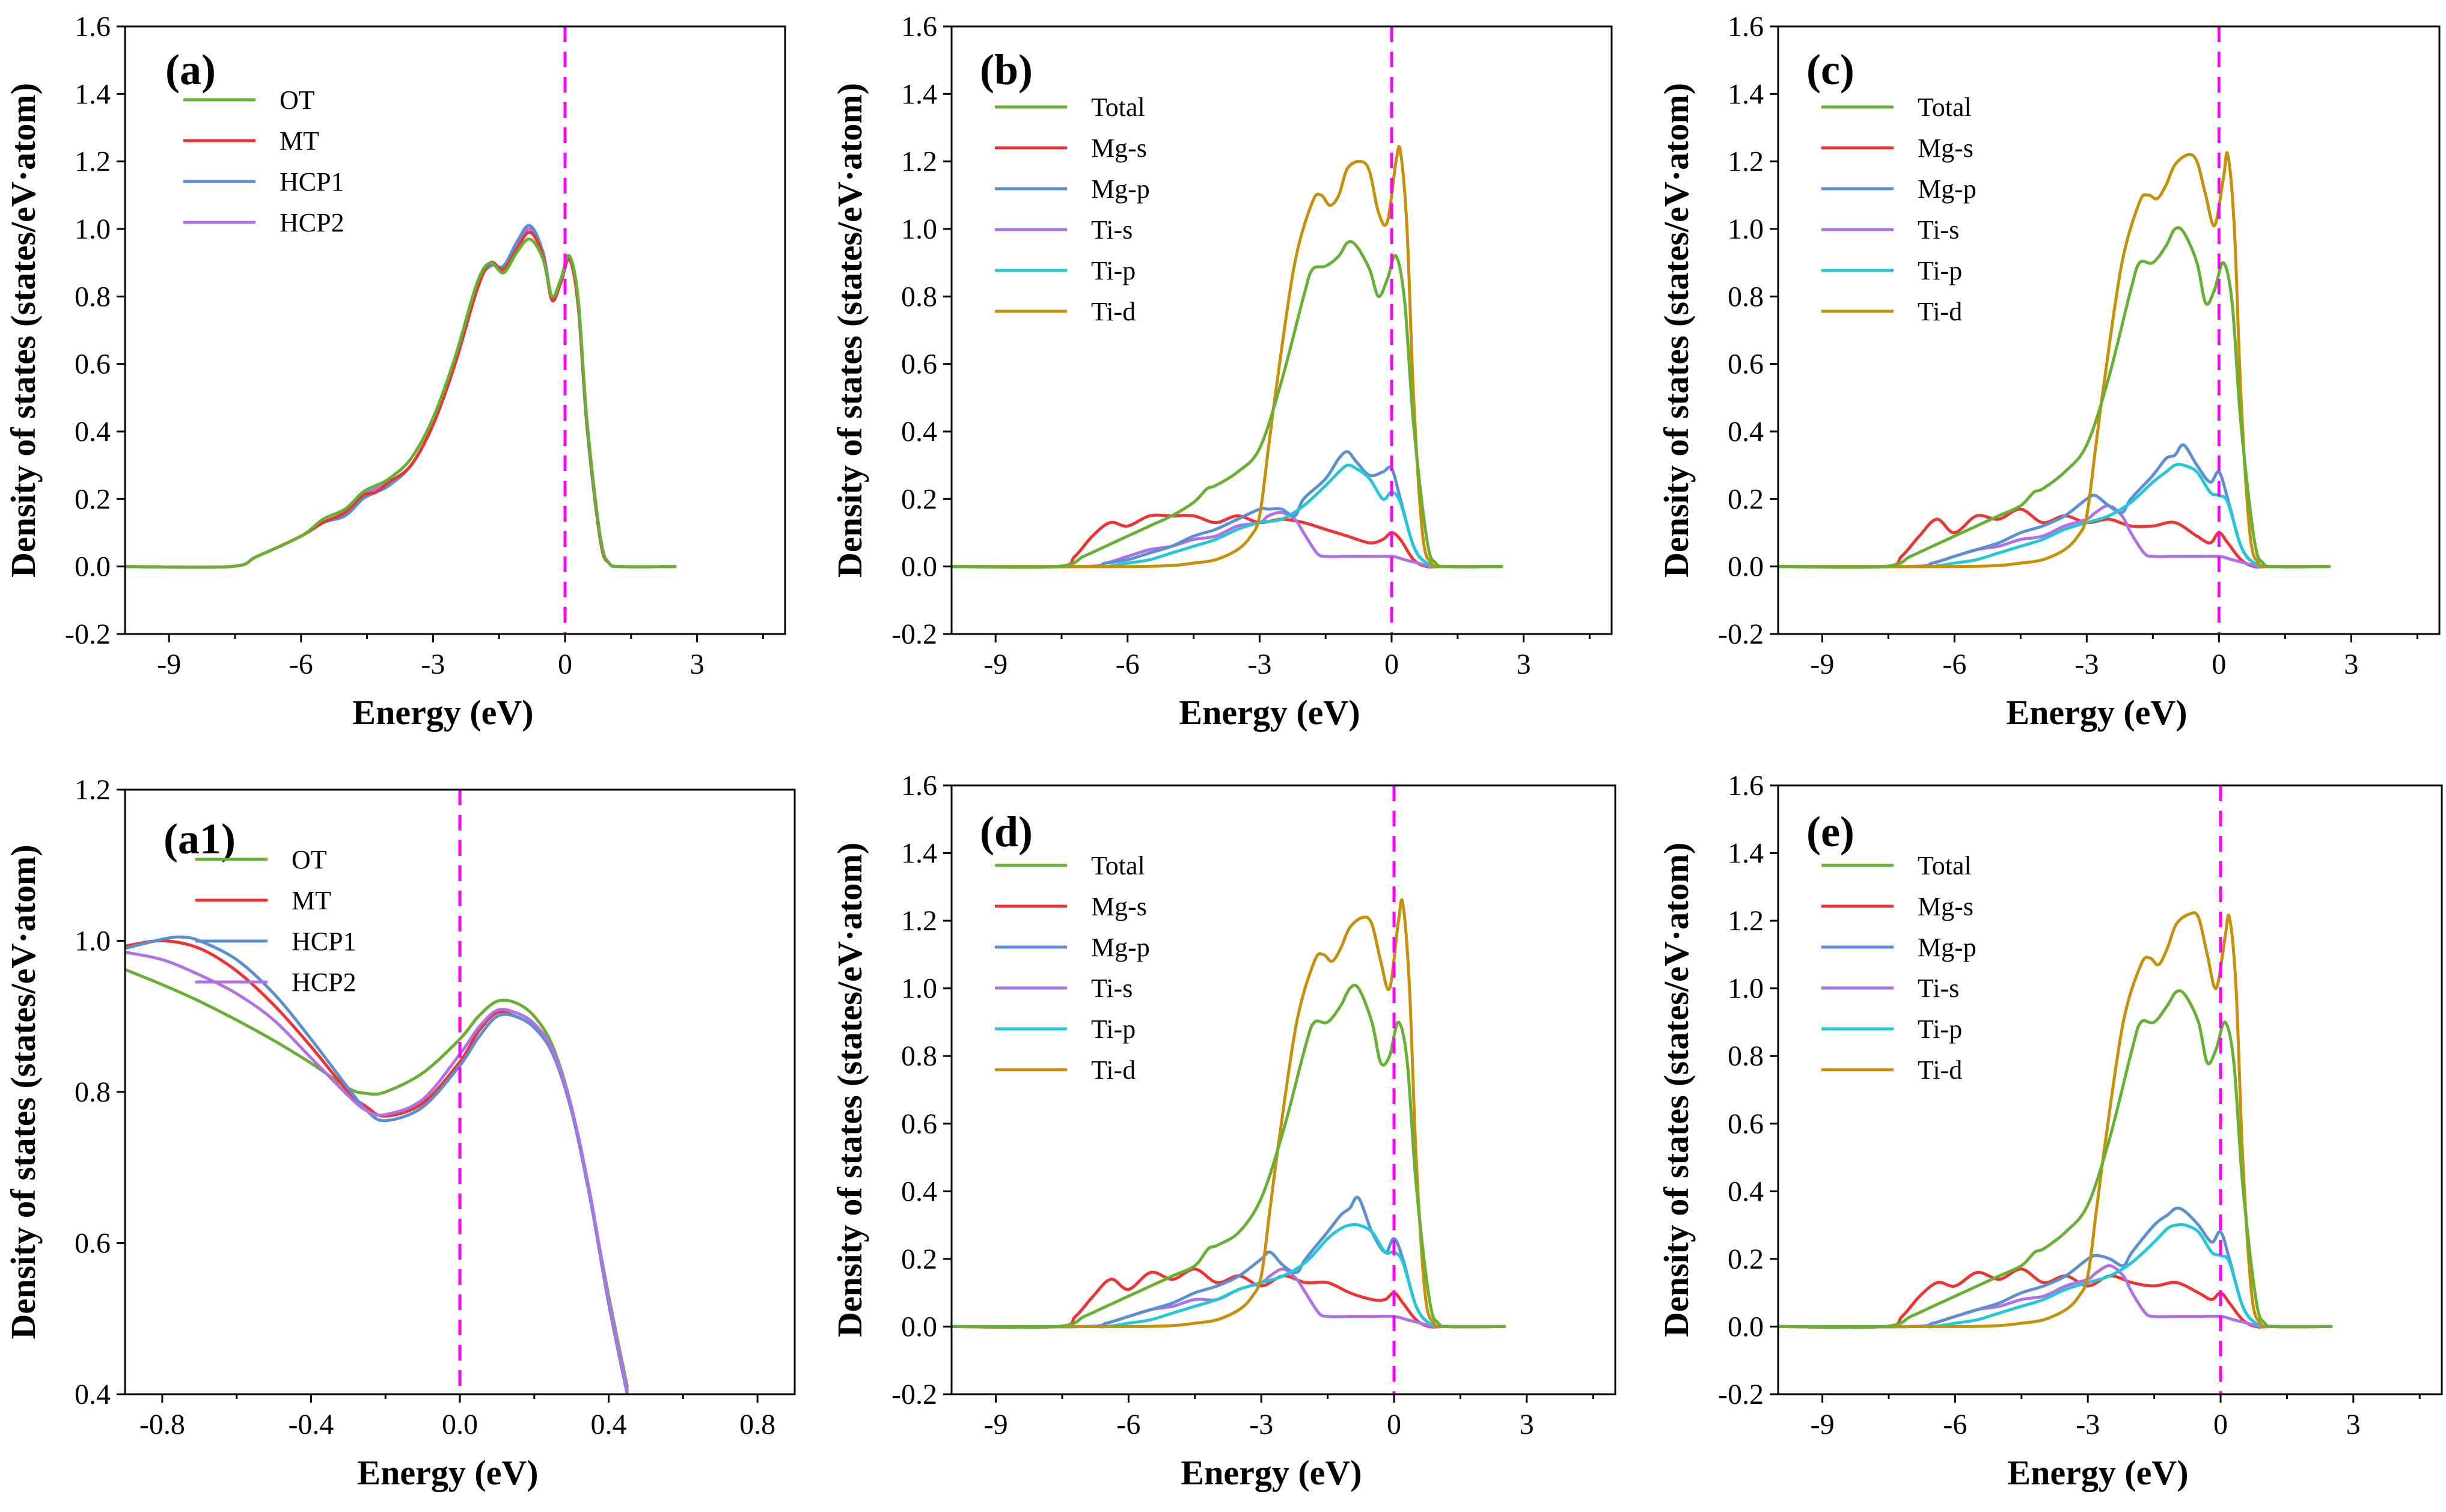 The image size is (2446, 1512). What do you see at coordinates (609, 1425) in the screenshot?
I see `x-tick-label: 0.4` at bounding box center [609, 1425].